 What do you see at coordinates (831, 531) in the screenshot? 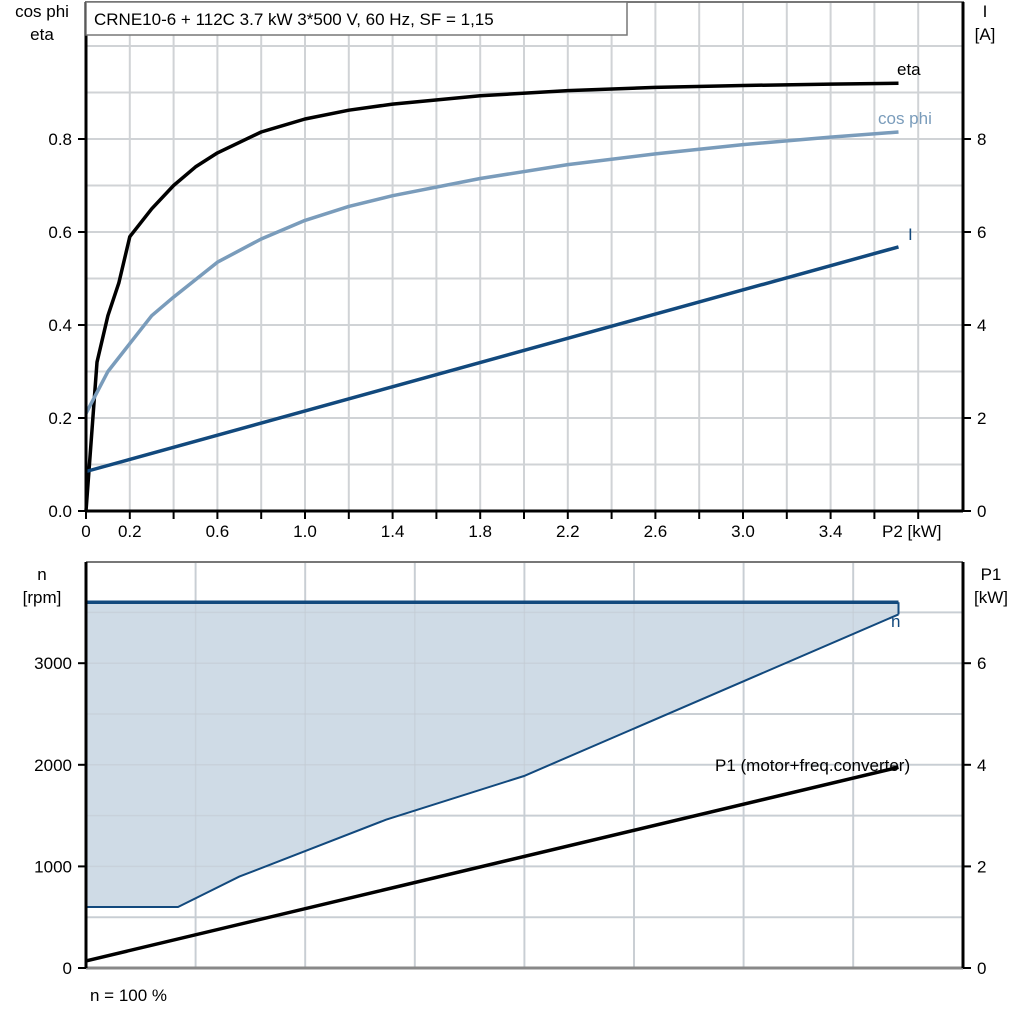
I see `x-tick-label: 3.4` at bounding box center [831, 531].